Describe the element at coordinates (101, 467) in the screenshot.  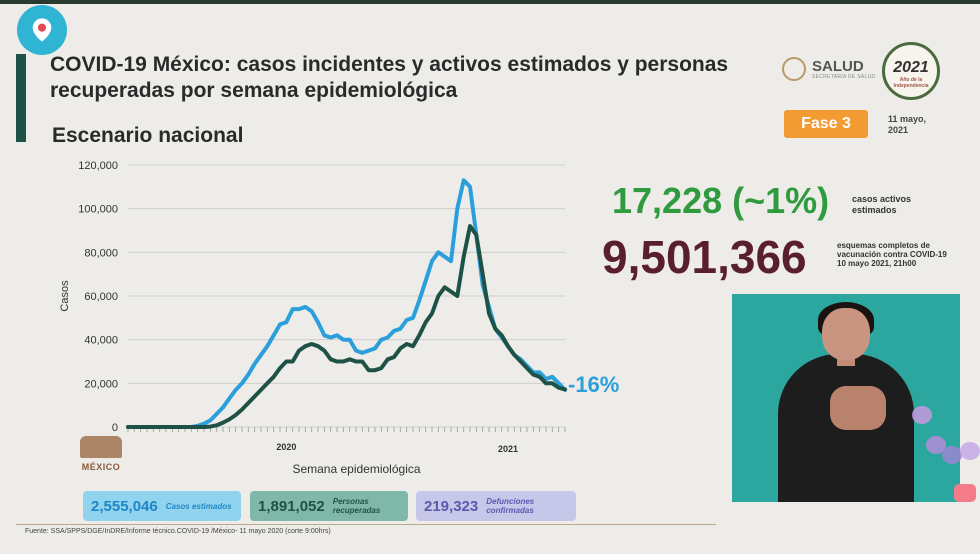
I see `mexico-logo-text: MÉXICO` at that location.